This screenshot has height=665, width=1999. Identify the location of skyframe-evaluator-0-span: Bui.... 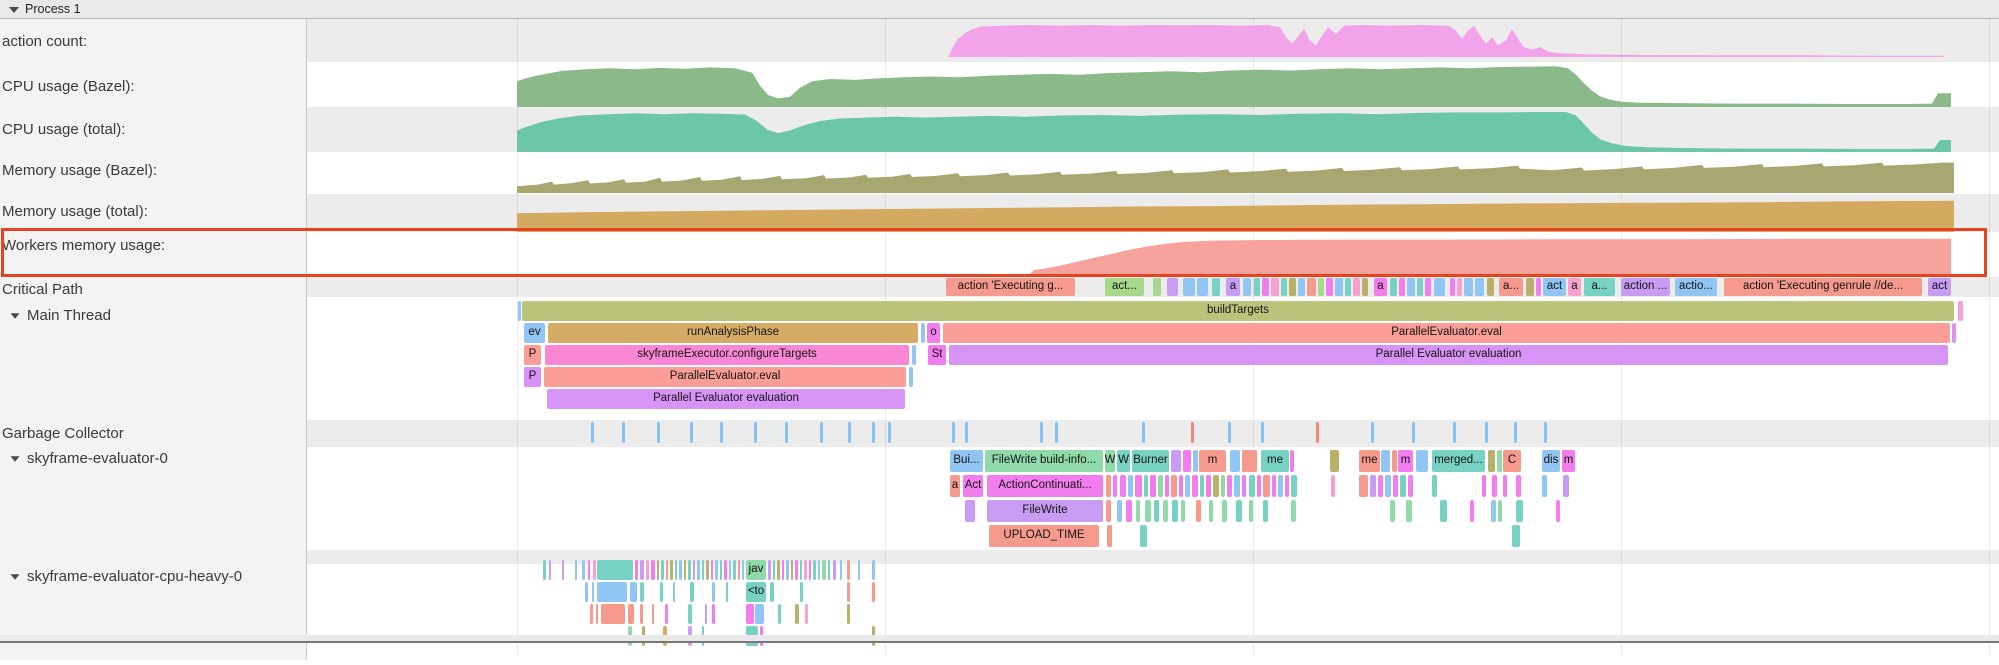
(966, 461).